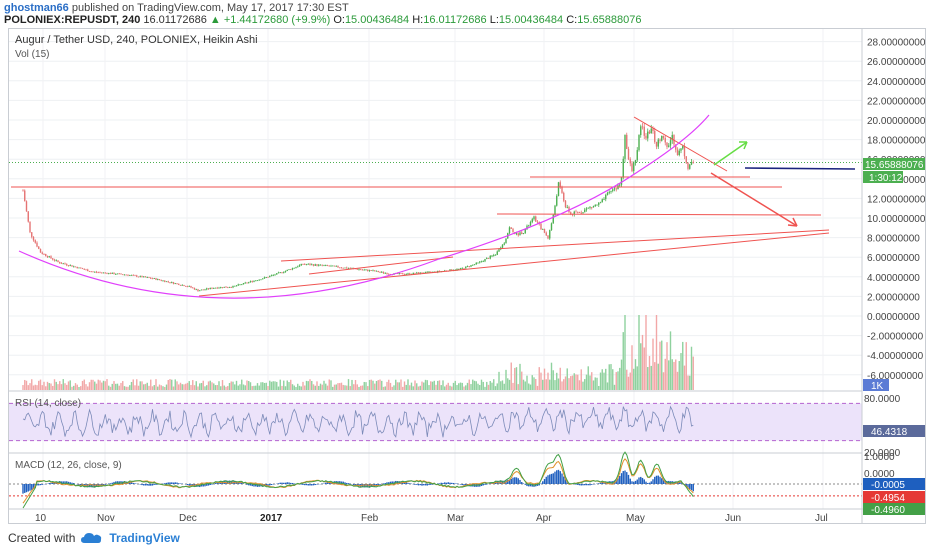 The image size is (932, 550). What do you see at coordinates (894, 165) in the screenshot?
I see `last-price-tag: 15.65888076` at bounding box center [894, 165].